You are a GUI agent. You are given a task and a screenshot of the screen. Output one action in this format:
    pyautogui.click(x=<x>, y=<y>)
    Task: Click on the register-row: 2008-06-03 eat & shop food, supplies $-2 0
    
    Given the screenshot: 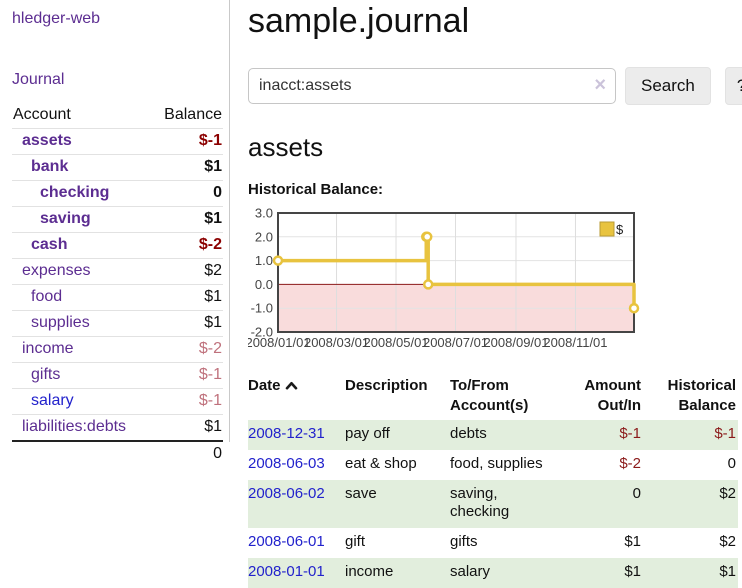 What is the action you would take?
    pyautogui.click(x=493, y=465)
    